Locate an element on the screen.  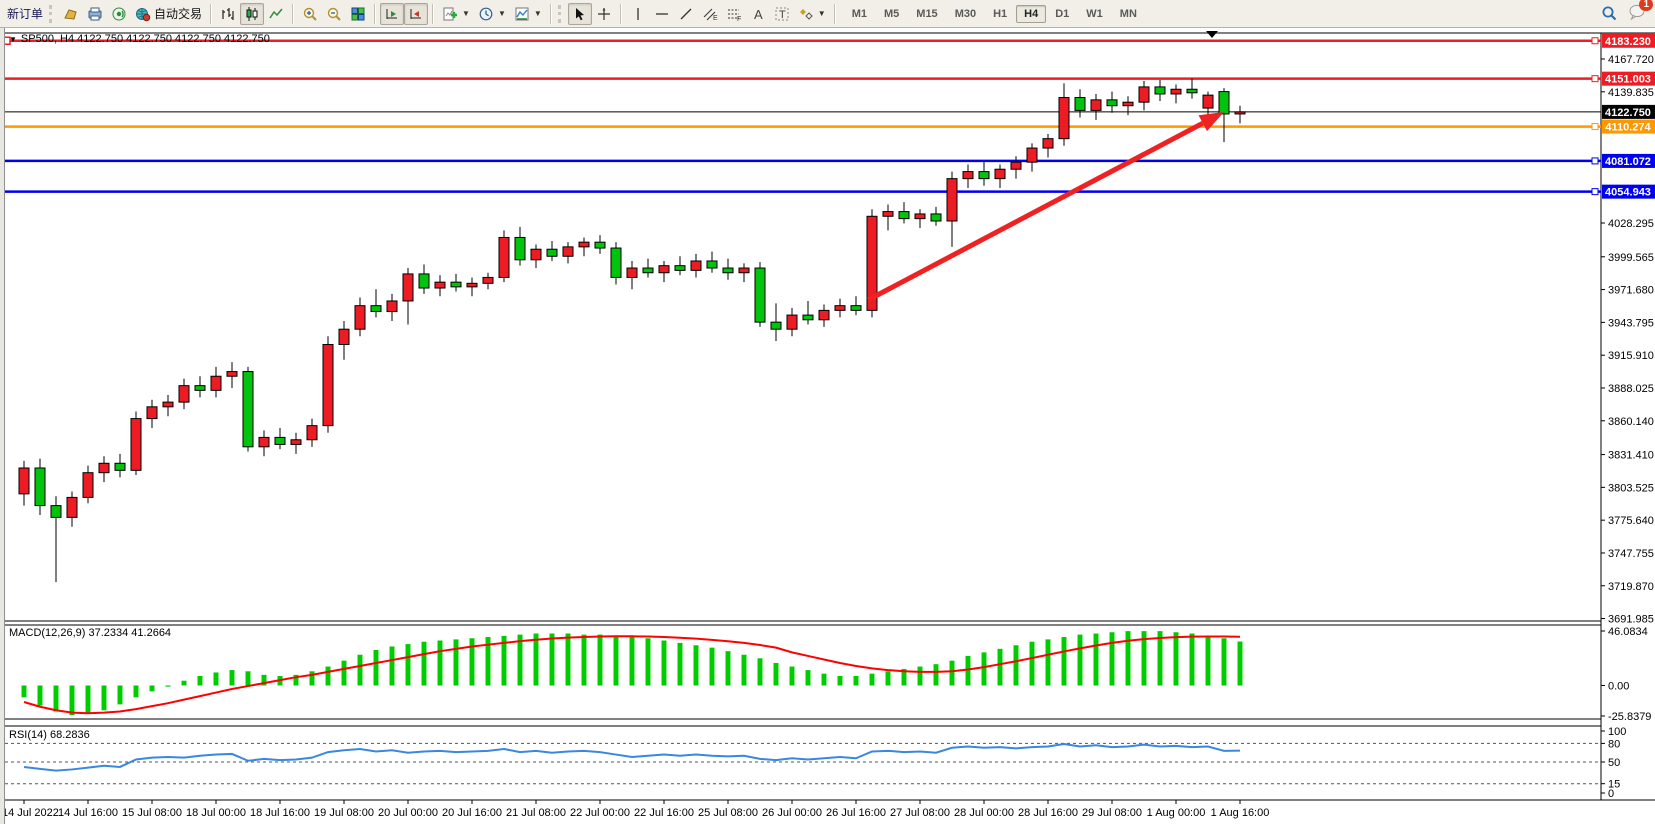
axis-label: 100 is located at coordinates (1617, 732).